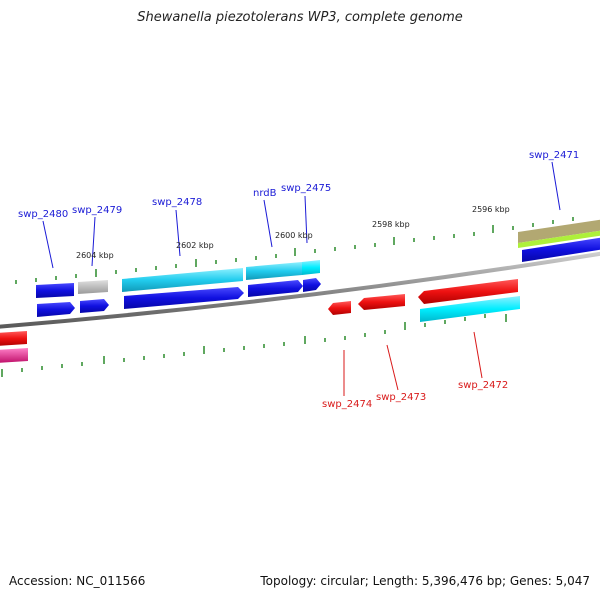  I want to click on gene-swp_2478-cog, so click(182, 280).